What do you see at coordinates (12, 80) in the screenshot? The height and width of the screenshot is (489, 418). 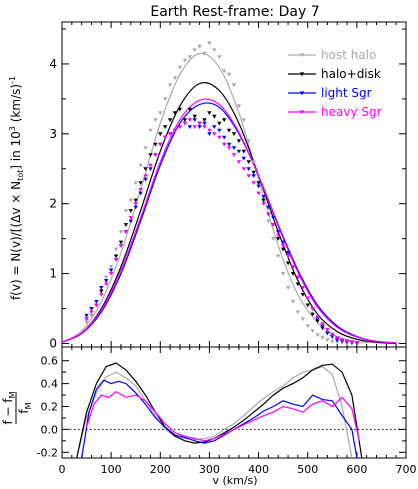 I see `ylabel-units-sup: -1` at bounding box center [12, 80].